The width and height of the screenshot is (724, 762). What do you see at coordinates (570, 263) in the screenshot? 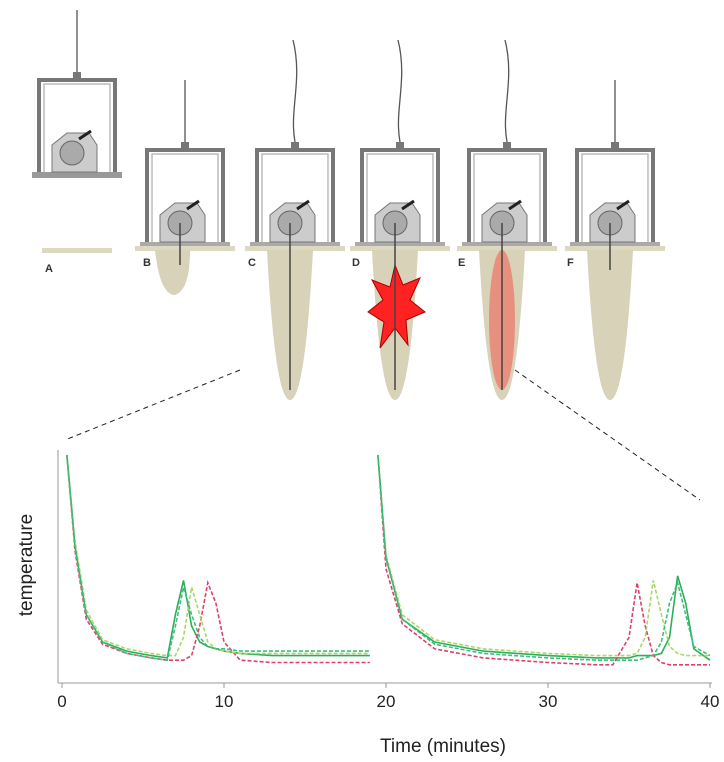
I see `panel-label: F` at bounding box center [570, 263].